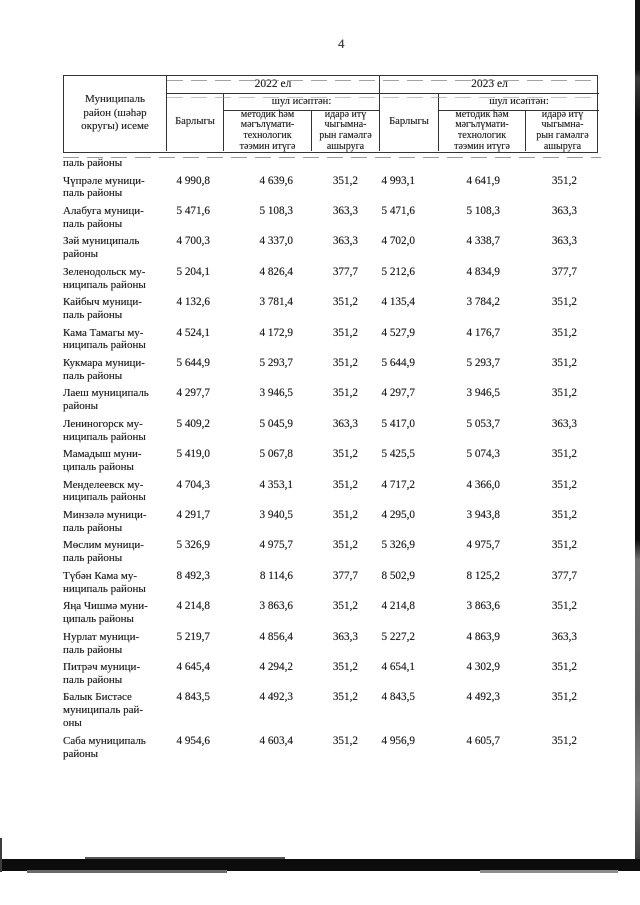  I want to click on scan-edge-left, so click(1, 855).